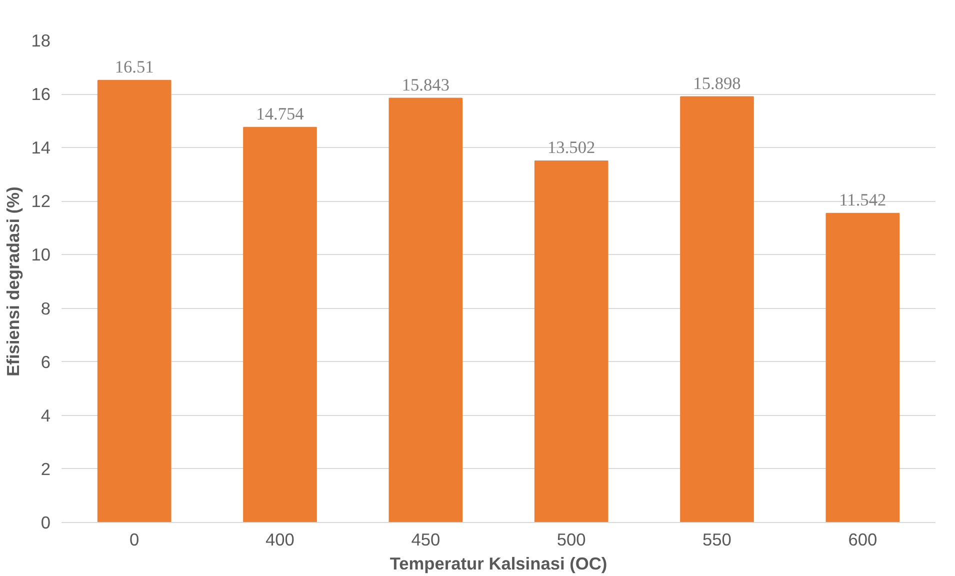 This screenshot has height=576, width=955. Describe the element at coordinates (45, 415) in the screenshot. I see `y-tick-label: 4` at that location.